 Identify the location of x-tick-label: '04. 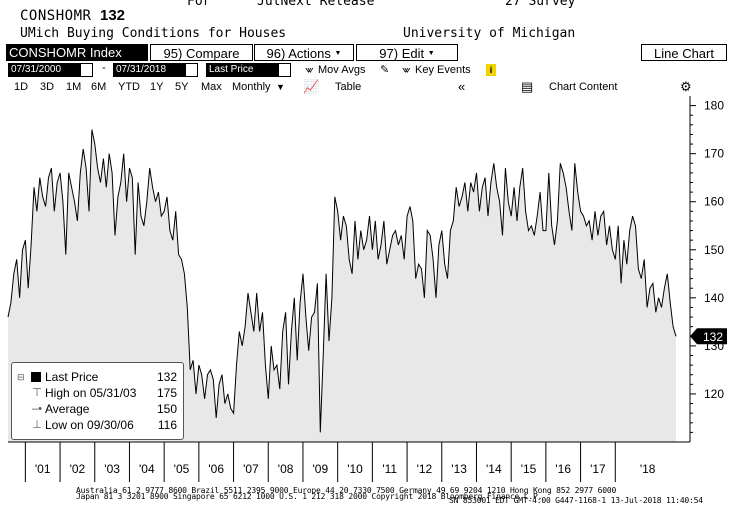
(147, 469).